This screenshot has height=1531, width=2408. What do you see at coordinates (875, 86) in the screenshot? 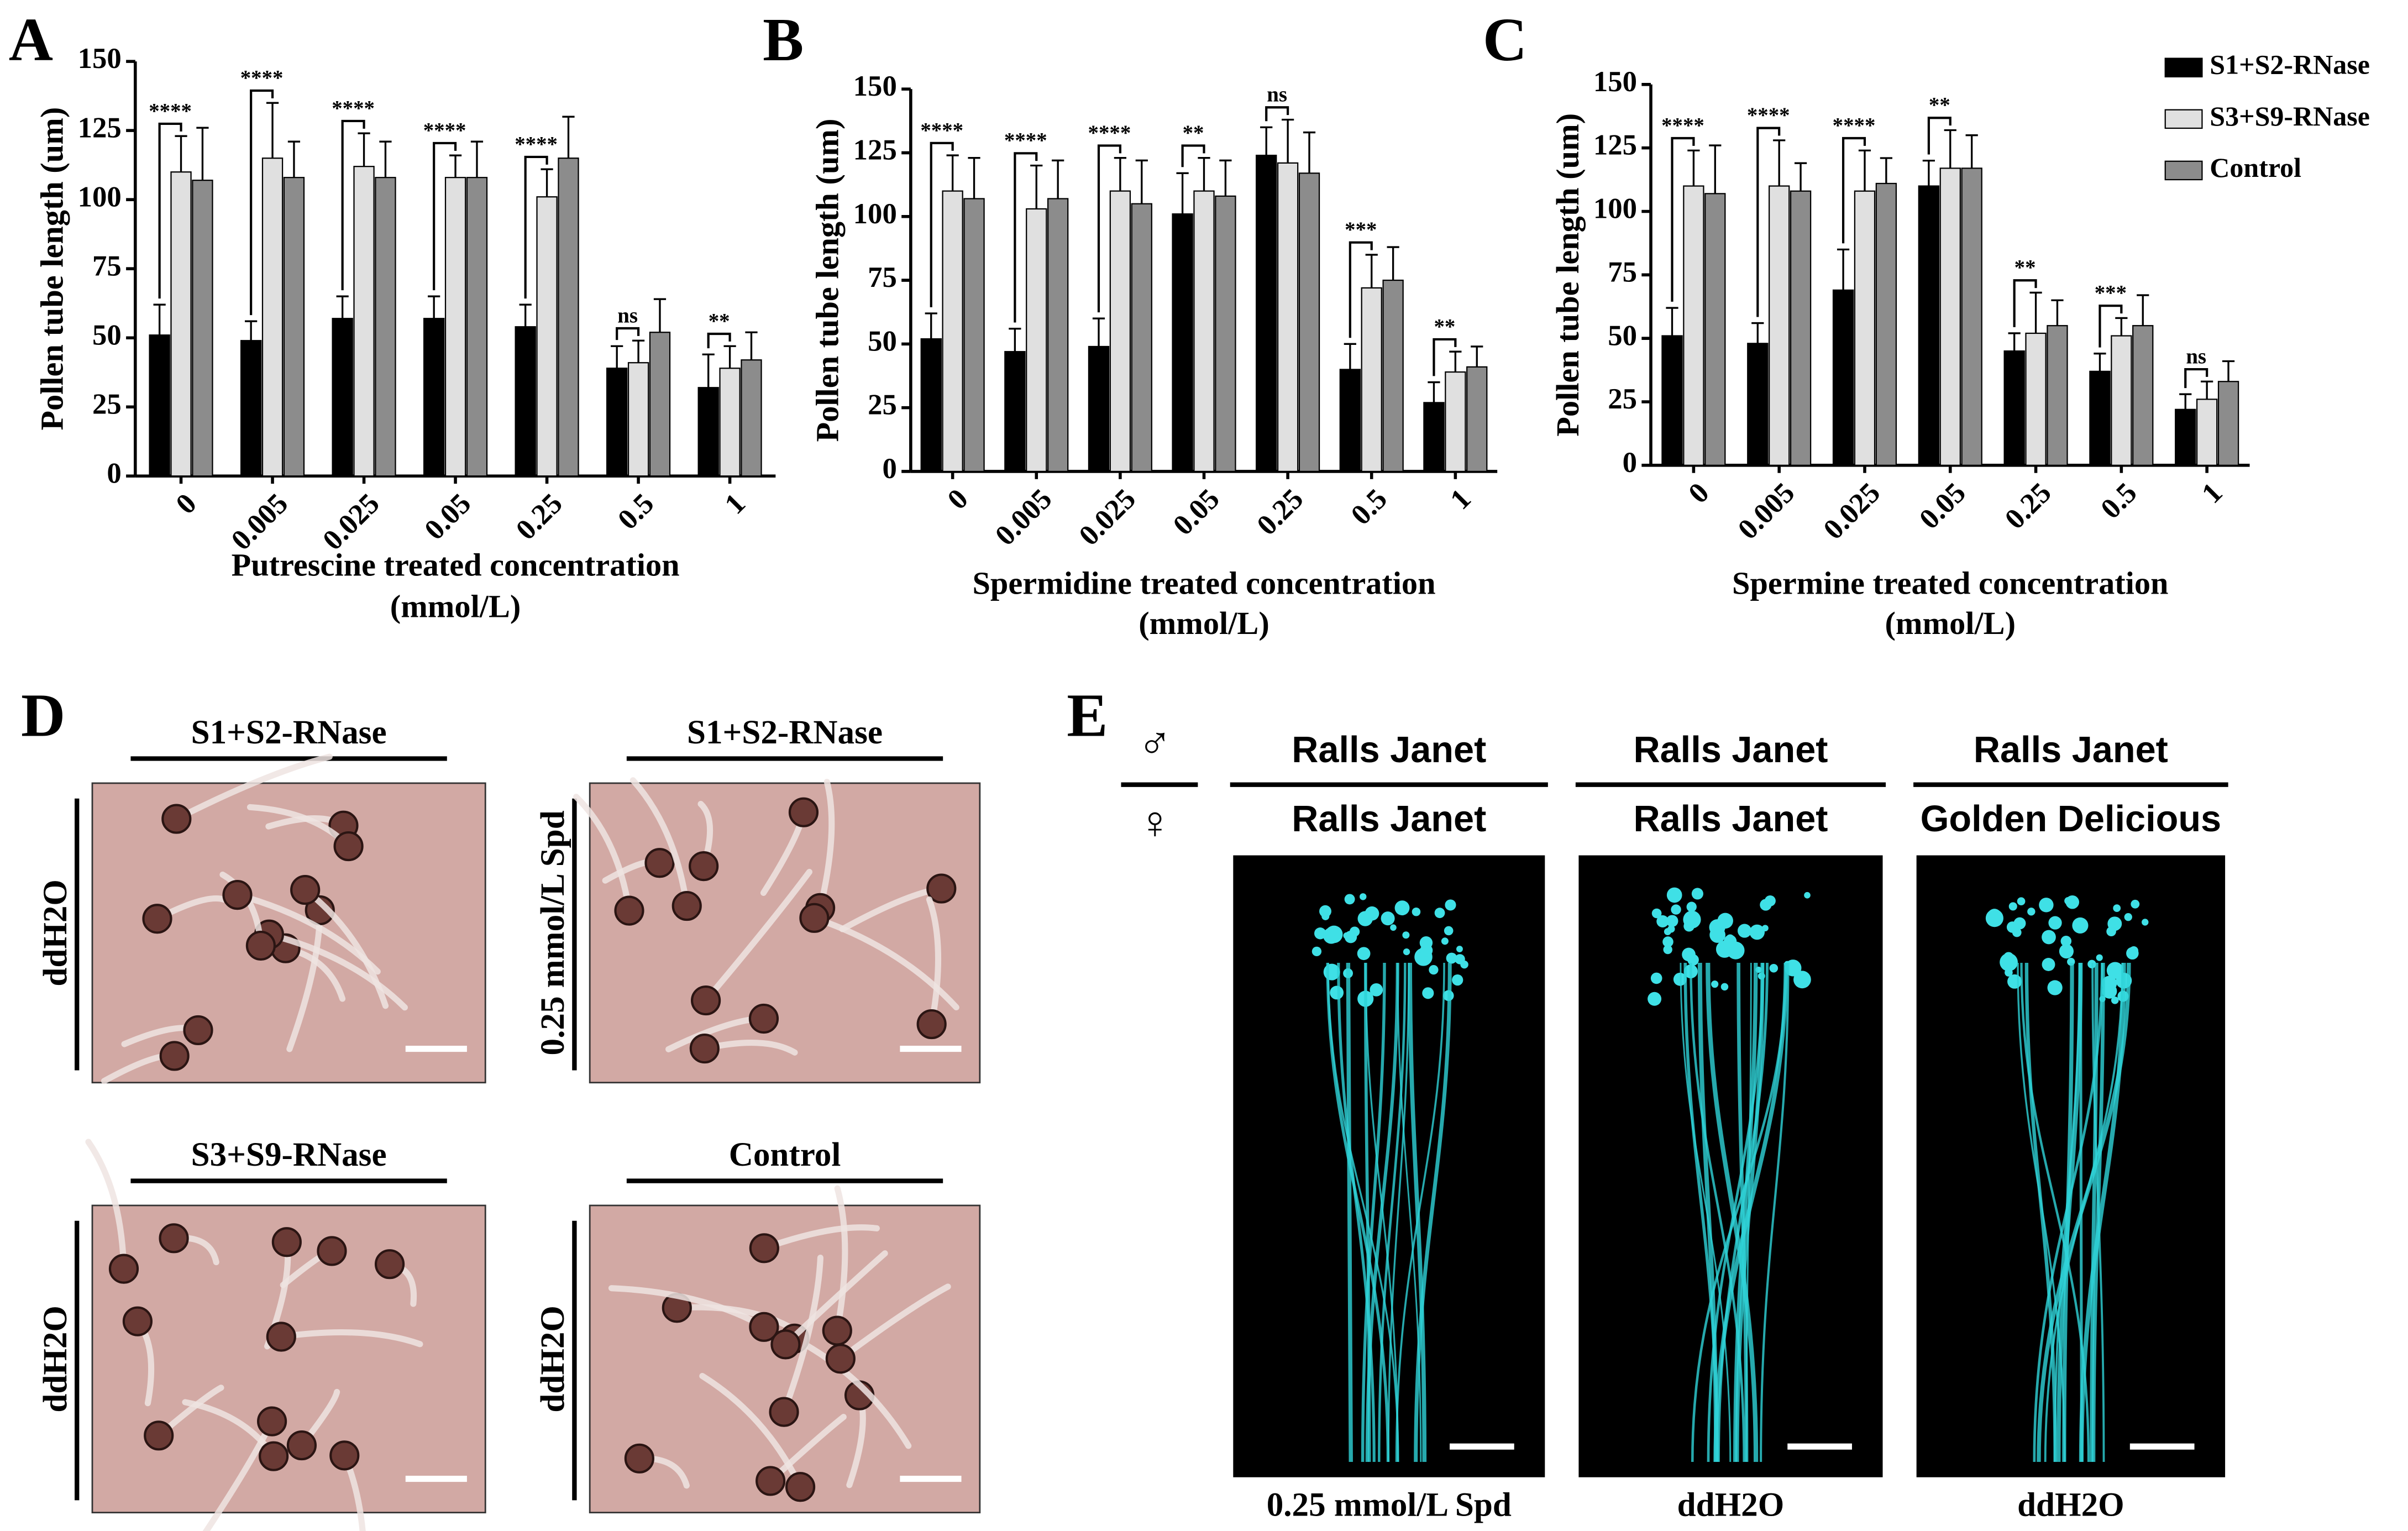
I see `y-tick-label: 150` at bounding box center [875, 86].